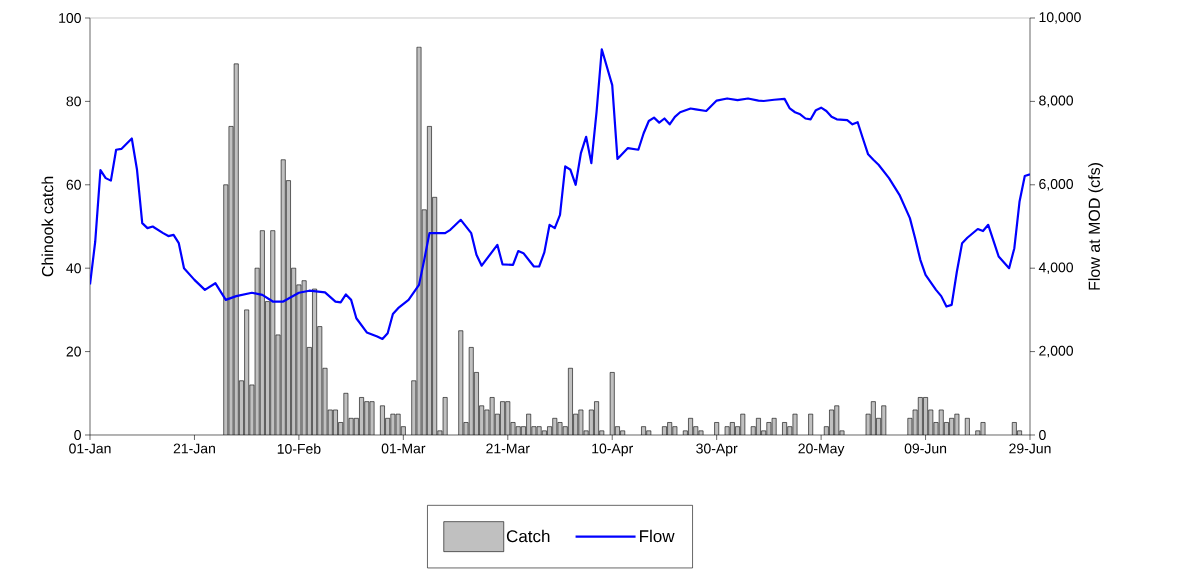  What do you see at coordinates (403, 448) in the screenshot?
I see `x-tick-label: 01-Mar` at bounding box center [403, 448].